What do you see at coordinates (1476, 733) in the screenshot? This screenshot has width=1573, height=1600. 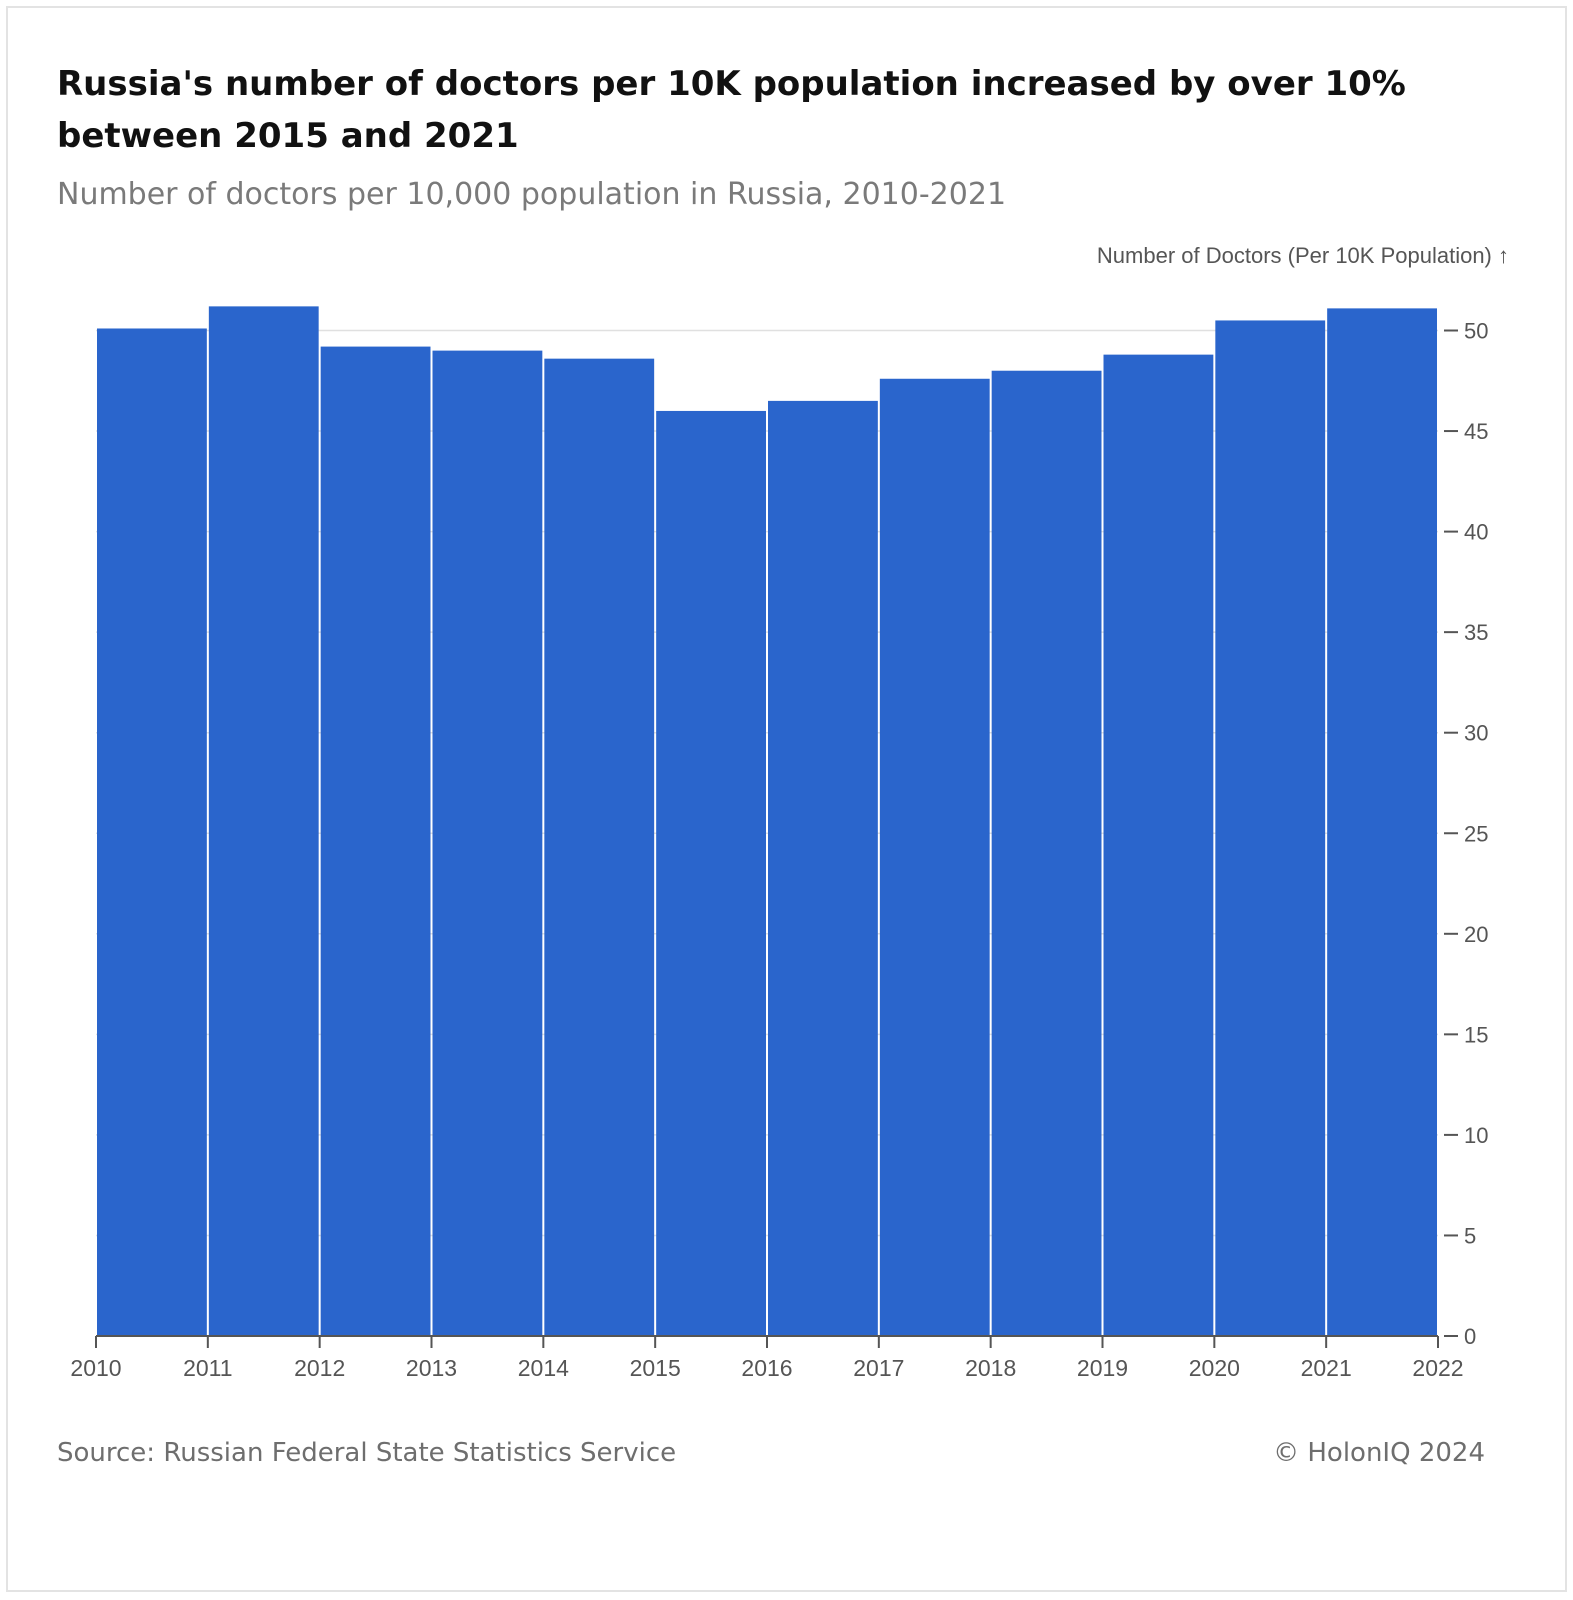 I see `y-tick-label: 30` at bounding box center [1476, 733].